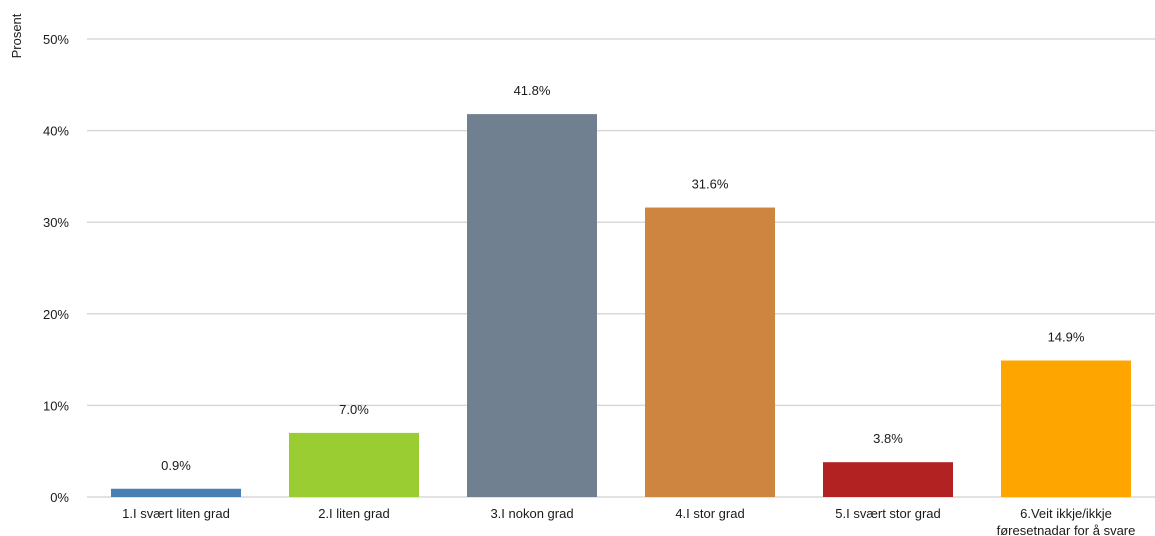 The height and width of the screenshot is (536, 1155). I want to click on data-label: 3.8%, so click(888, 438).